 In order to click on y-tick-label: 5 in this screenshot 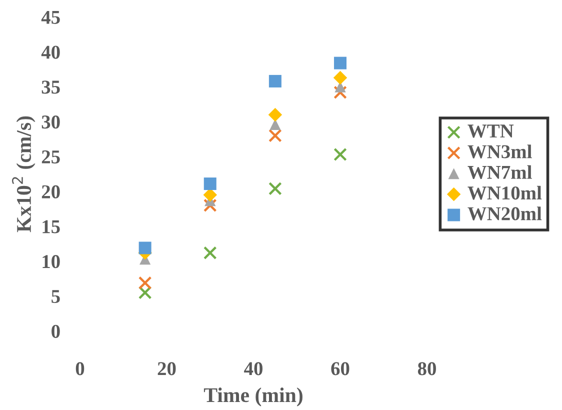, I will do `click(56, 297)`.